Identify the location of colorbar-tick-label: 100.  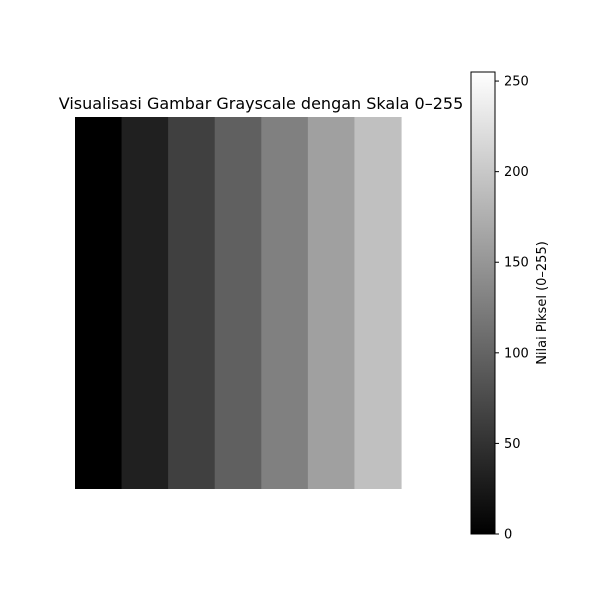
(516, 353).